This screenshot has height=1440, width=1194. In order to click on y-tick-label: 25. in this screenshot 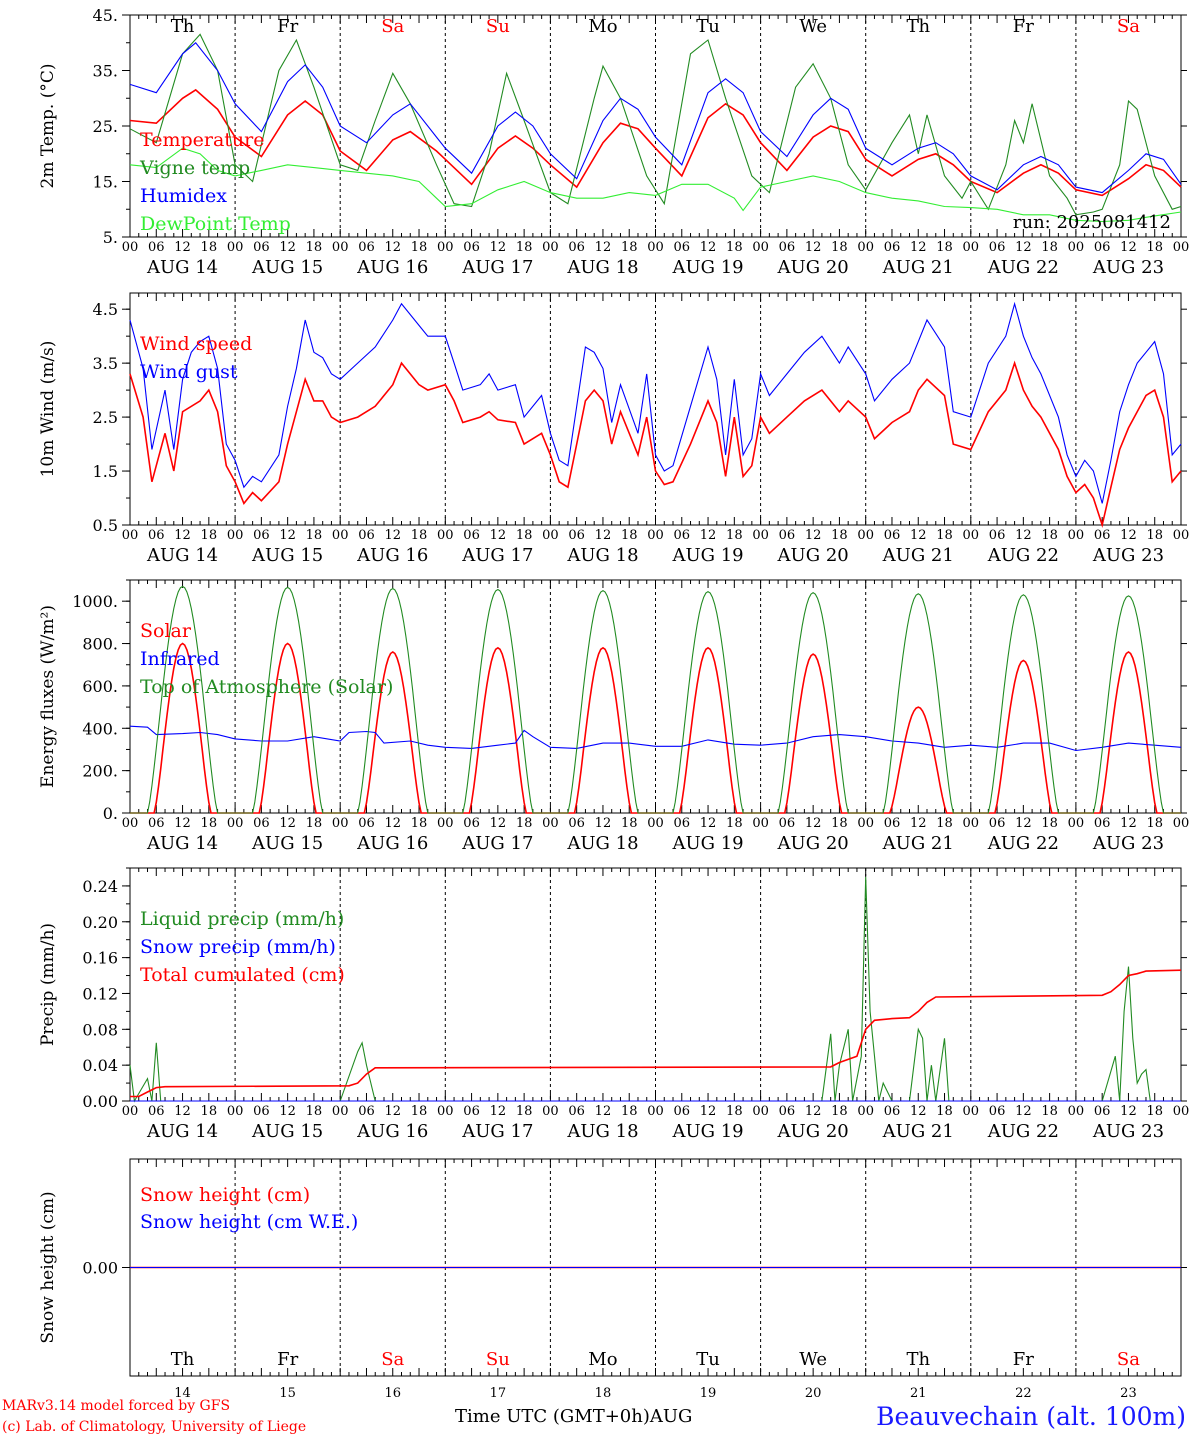, I will do `click(105, 126)`.